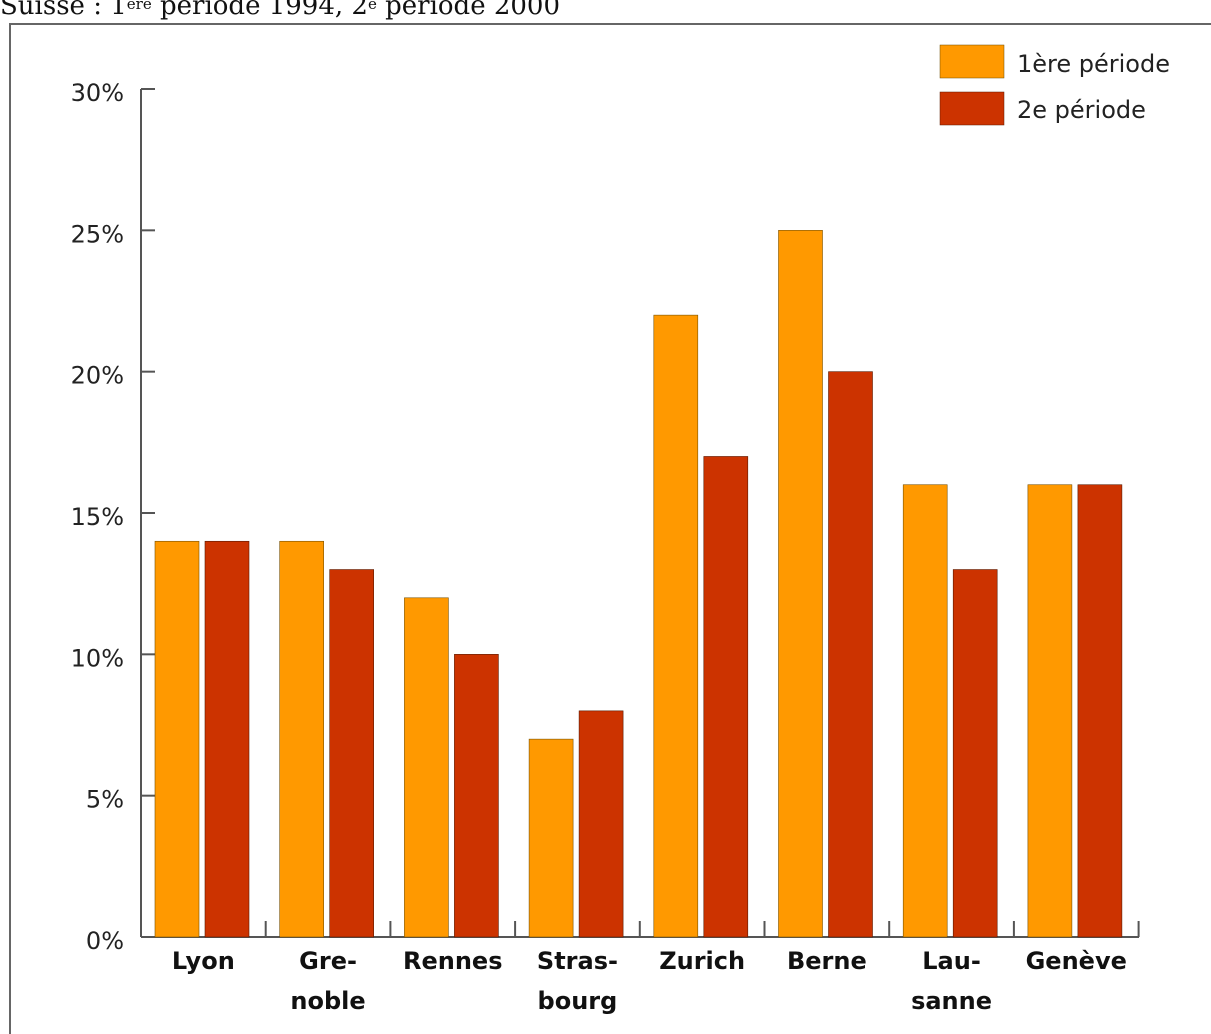  Describe the element at coordinates (1081, 110) in the screenshot. I see `legend-label-2e-periode: 2e période` at that location.